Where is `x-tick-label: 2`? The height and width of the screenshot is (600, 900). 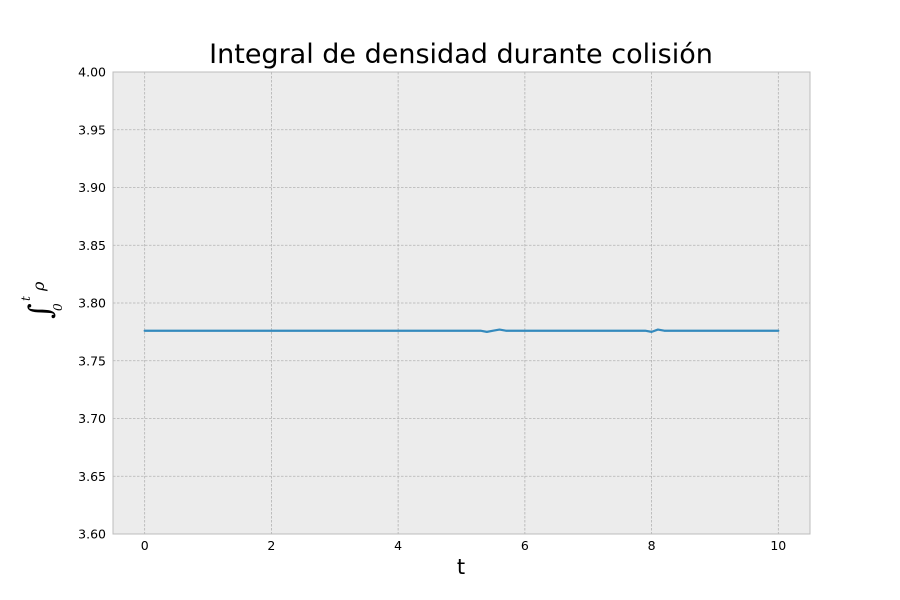 x-tick-label: 2 is located at coordinates (271, 545).